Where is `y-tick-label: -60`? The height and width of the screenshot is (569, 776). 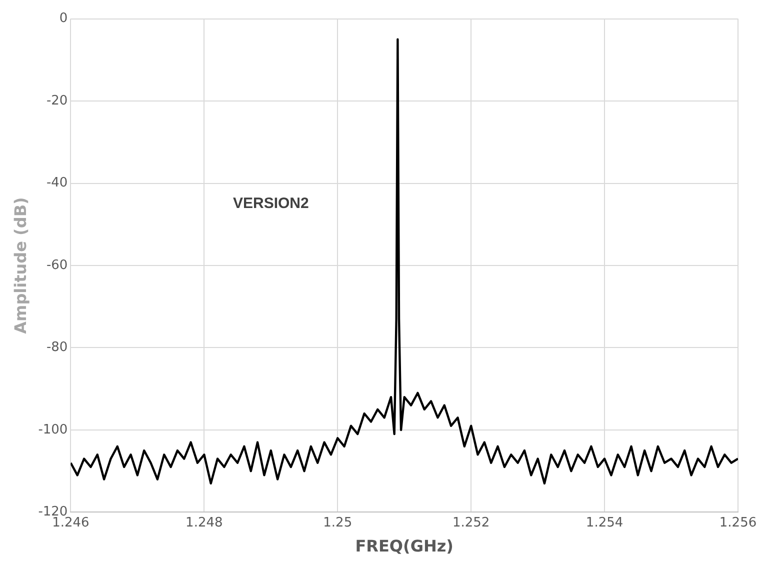
y-tick-label: -60 is located at coordinates (57, 265).